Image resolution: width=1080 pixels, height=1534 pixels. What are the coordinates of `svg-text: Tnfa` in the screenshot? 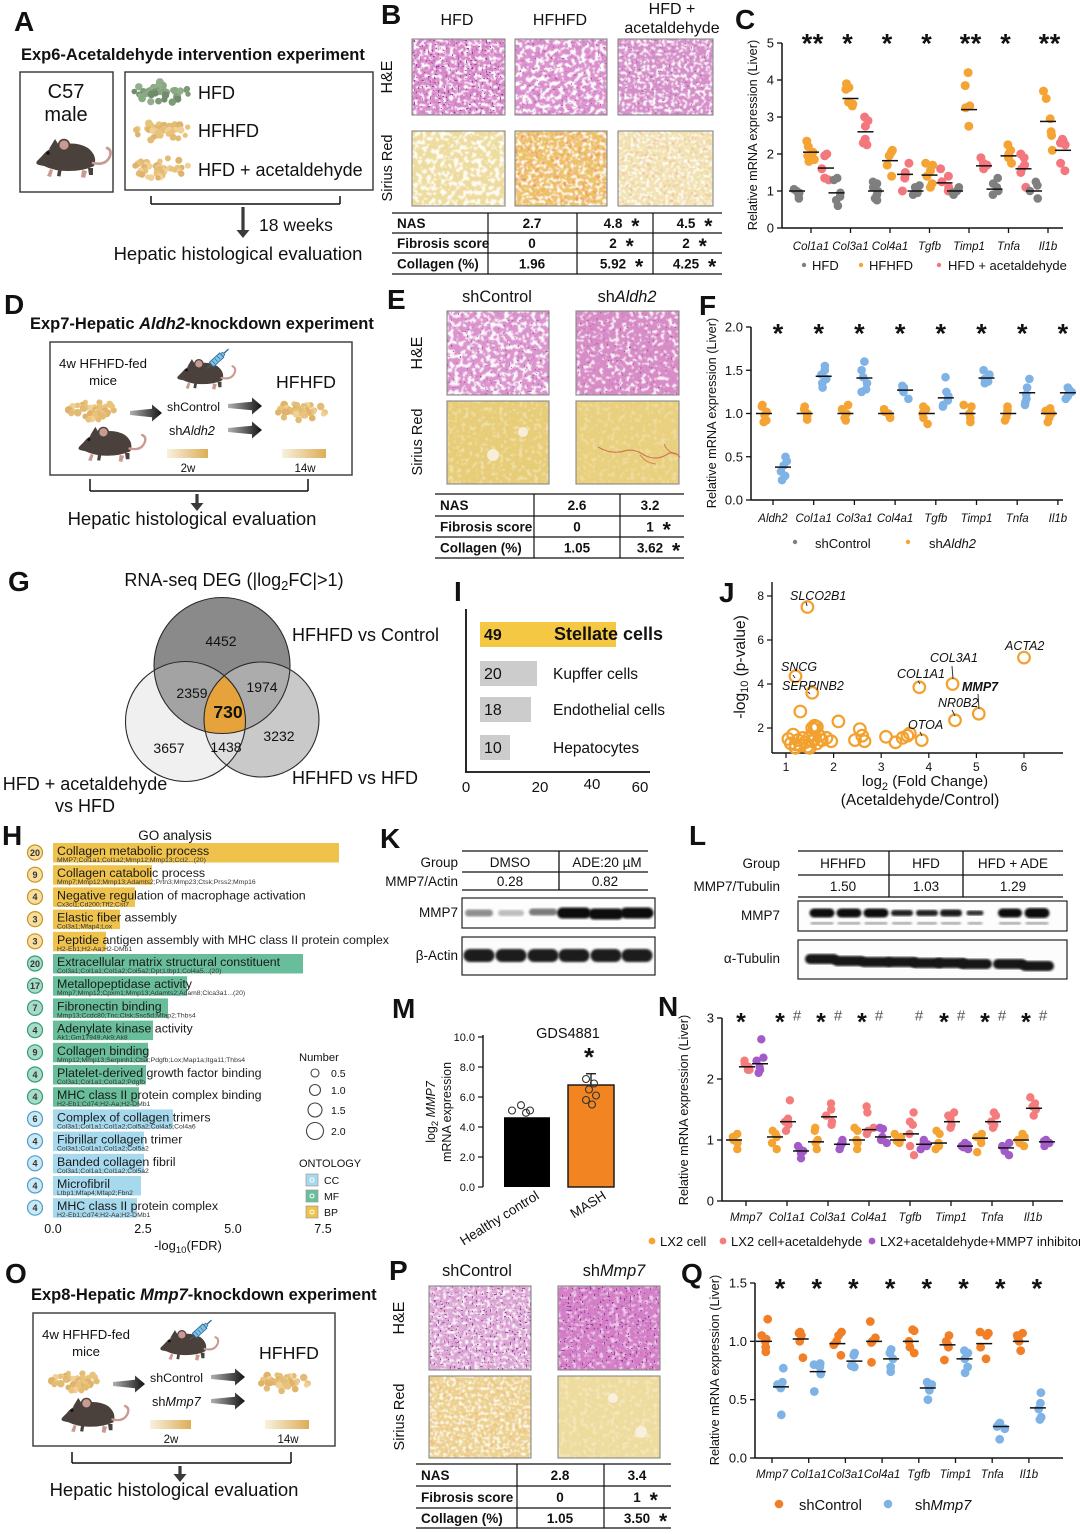 It's located at (991, 1218).